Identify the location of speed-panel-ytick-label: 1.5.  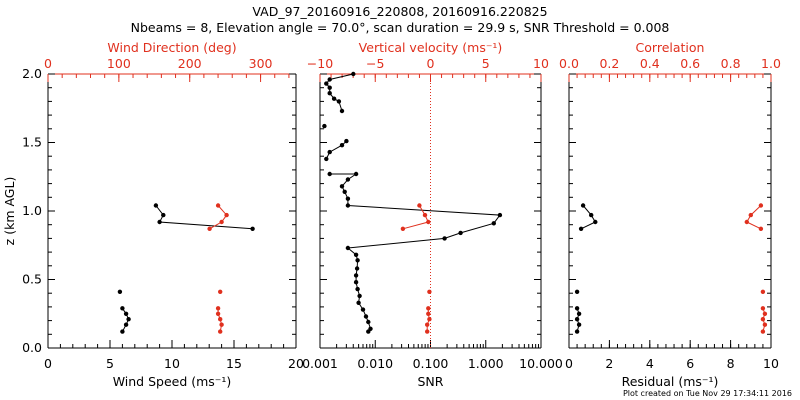
(32, 142).